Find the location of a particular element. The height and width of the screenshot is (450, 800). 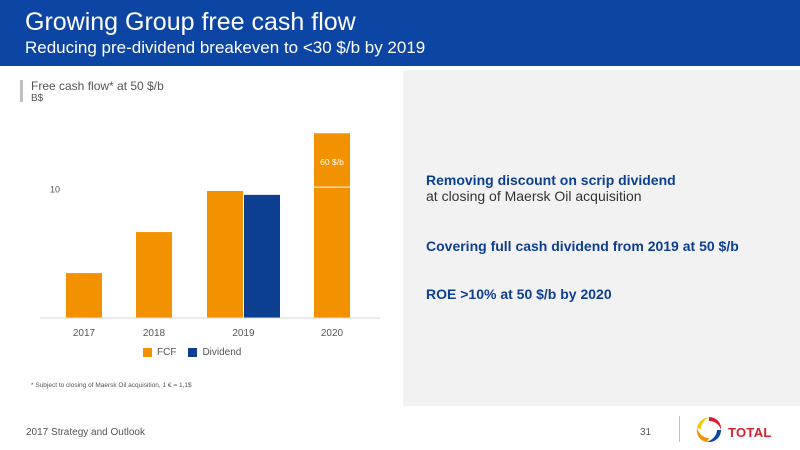

bar-dividend-2019 is located at coordinates (262, 256).